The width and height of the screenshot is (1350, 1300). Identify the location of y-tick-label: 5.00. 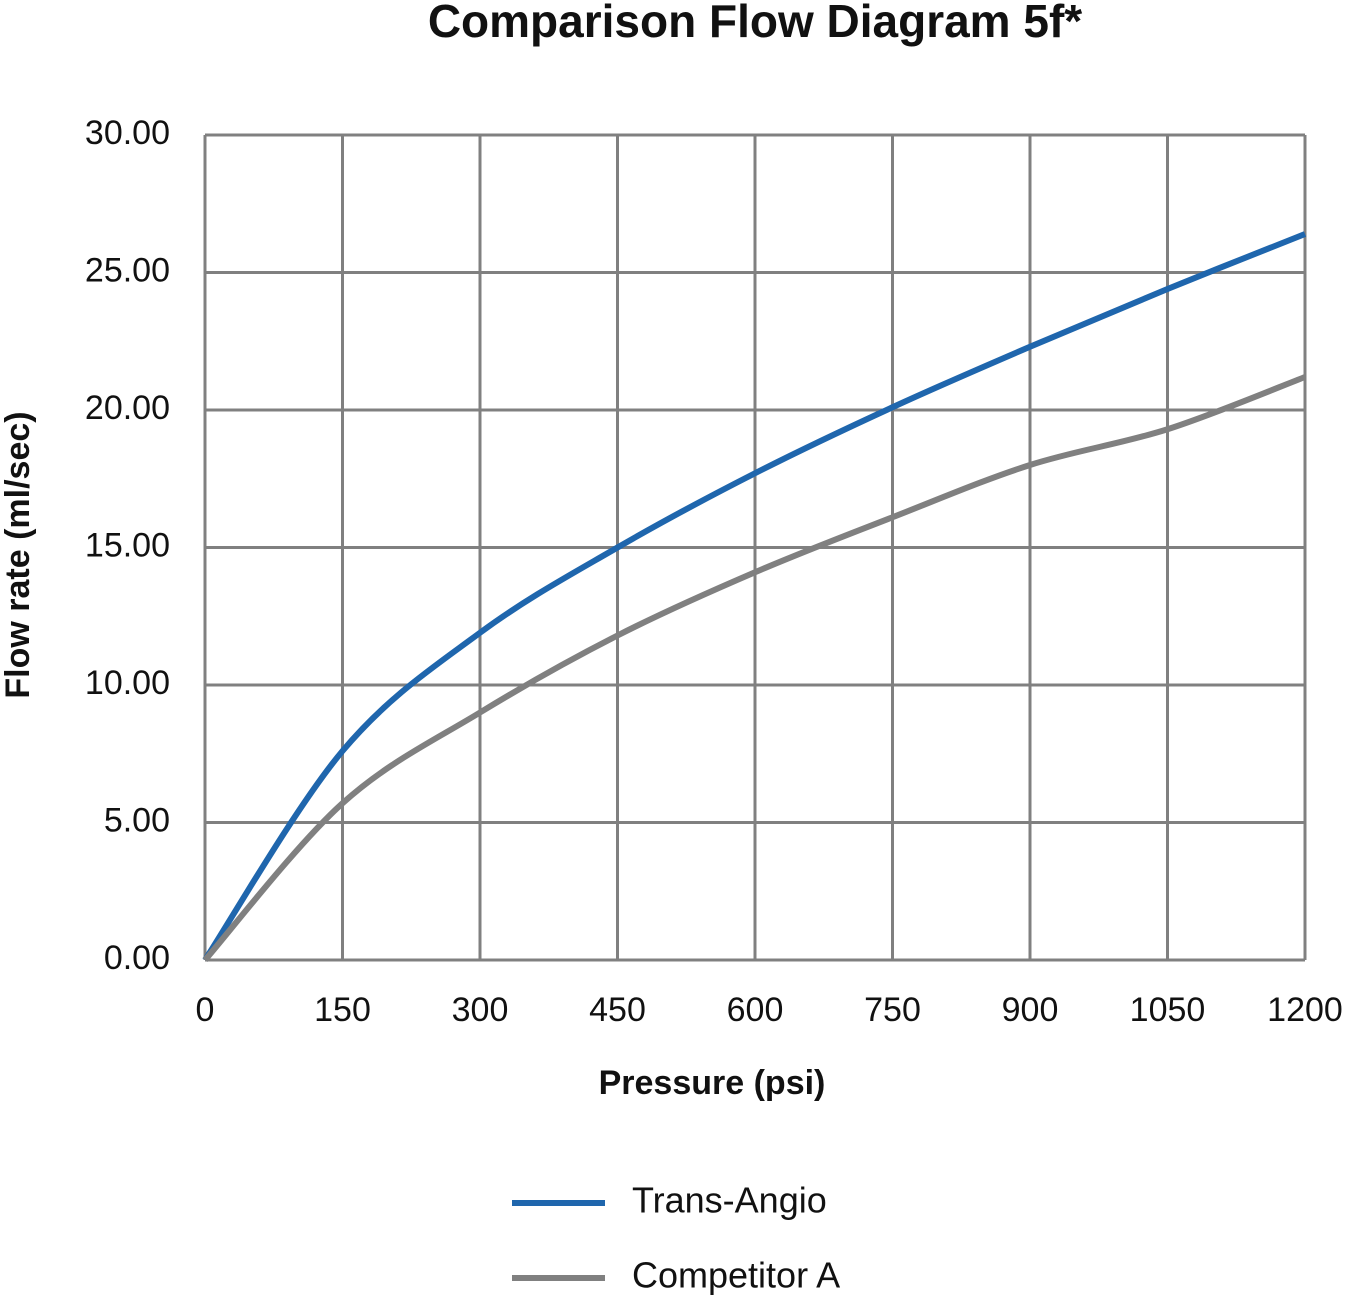
(137, 820).